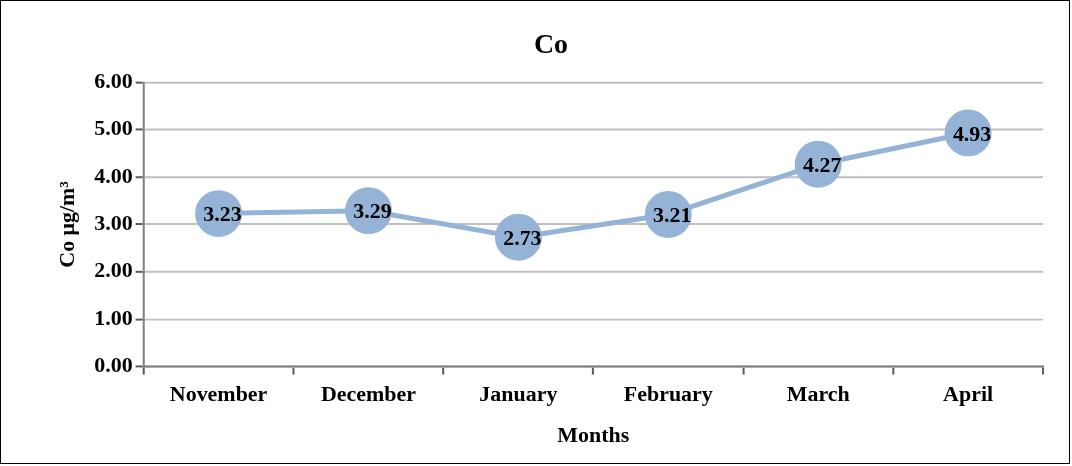  Describe the element at coordinates (672, 215) in the screenshot. I see `data-label: 3.21` at that location.